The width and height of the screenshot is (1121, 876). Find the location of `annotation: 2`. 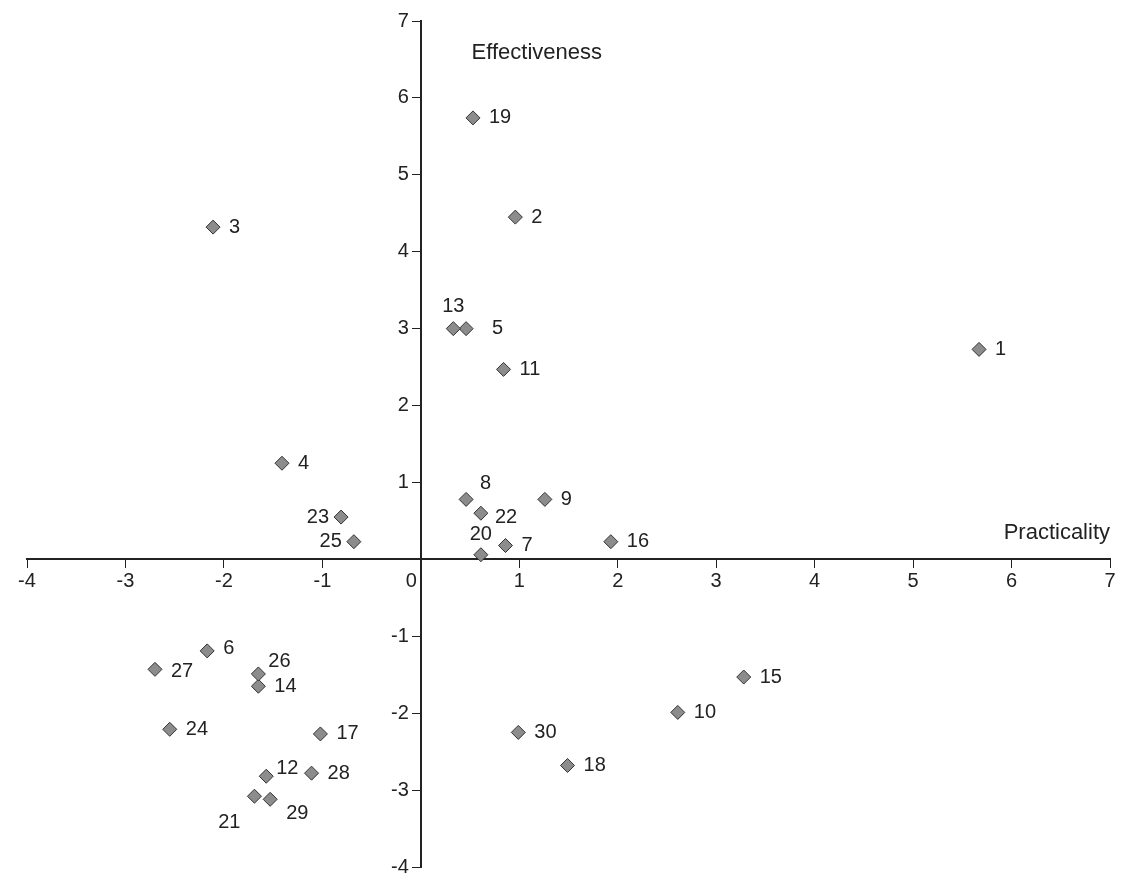

annotation: 2 is located at coordinates (537, 215).